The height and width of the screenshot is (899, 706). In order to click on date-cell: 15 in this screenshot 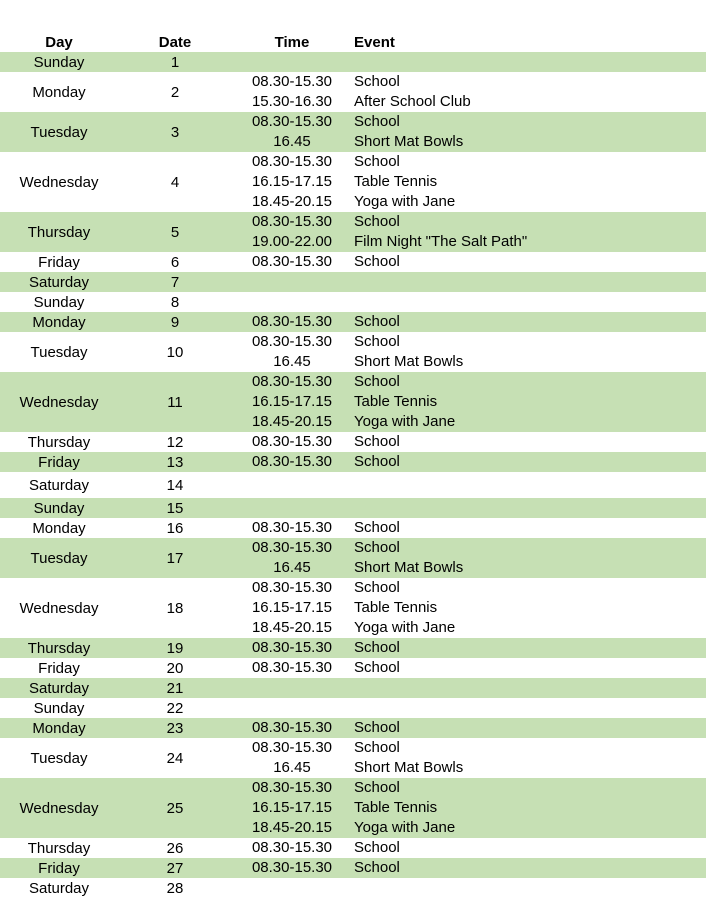, I will do `click(175, 508)`.